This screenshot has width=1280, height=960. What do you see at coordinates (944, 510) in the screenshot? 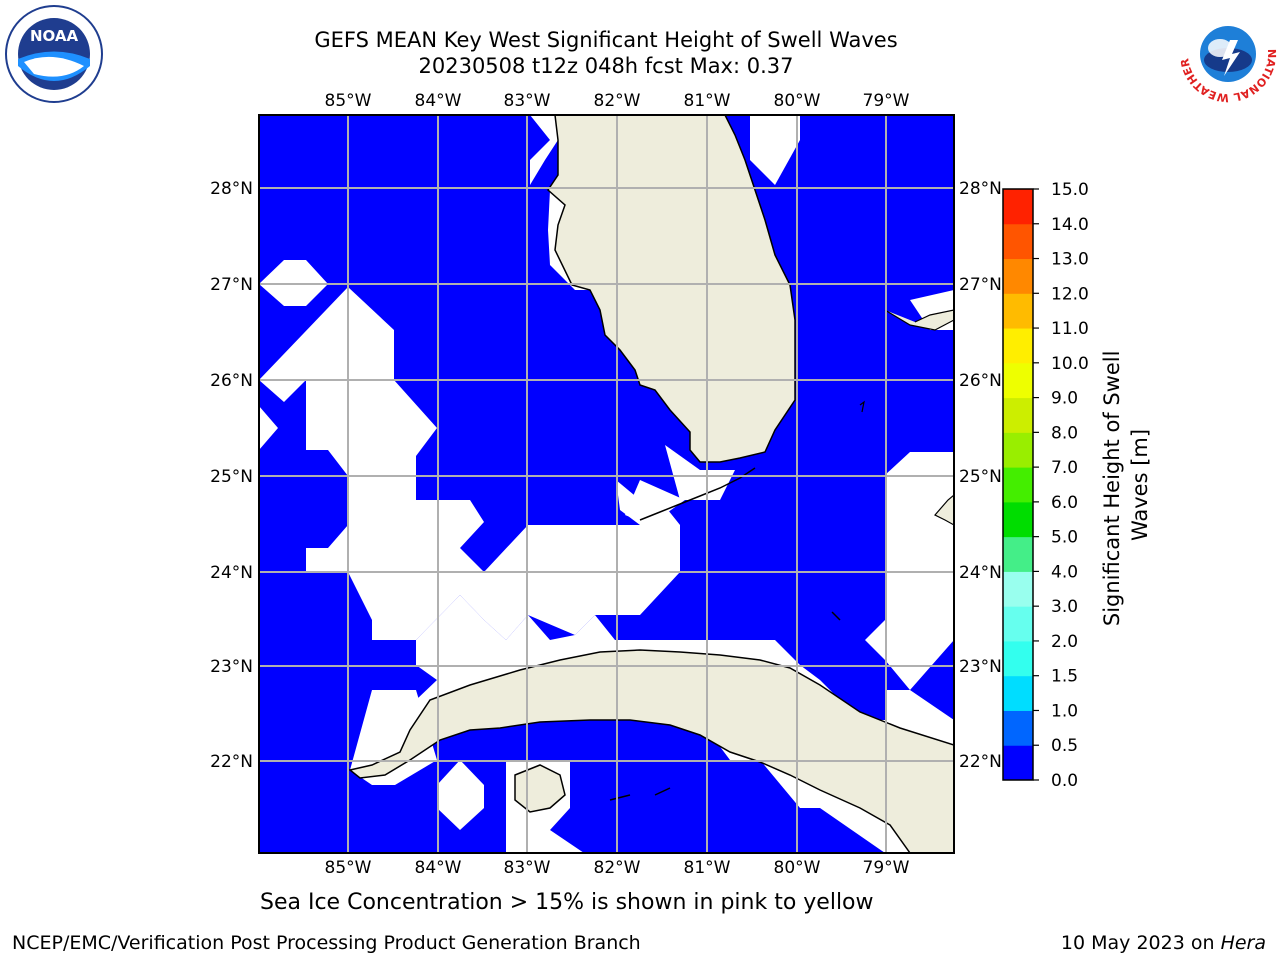
I see `andros-landmass` at bounding box center [944, 510].